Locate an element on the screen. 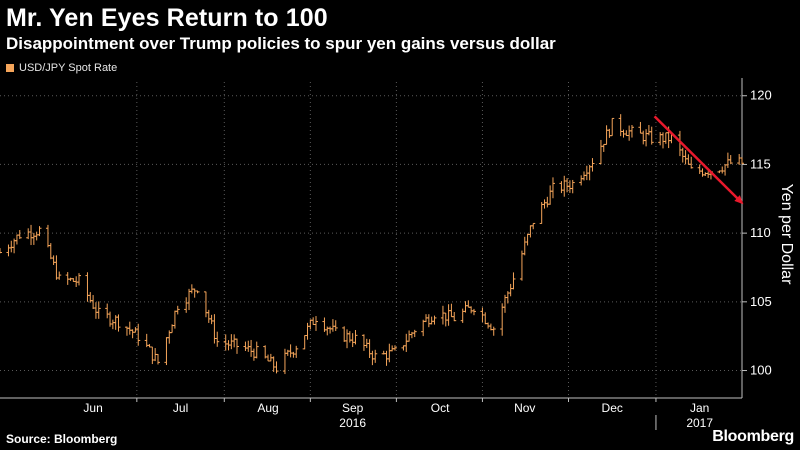  year-label: 2016 is located at coordinates (352, 423).